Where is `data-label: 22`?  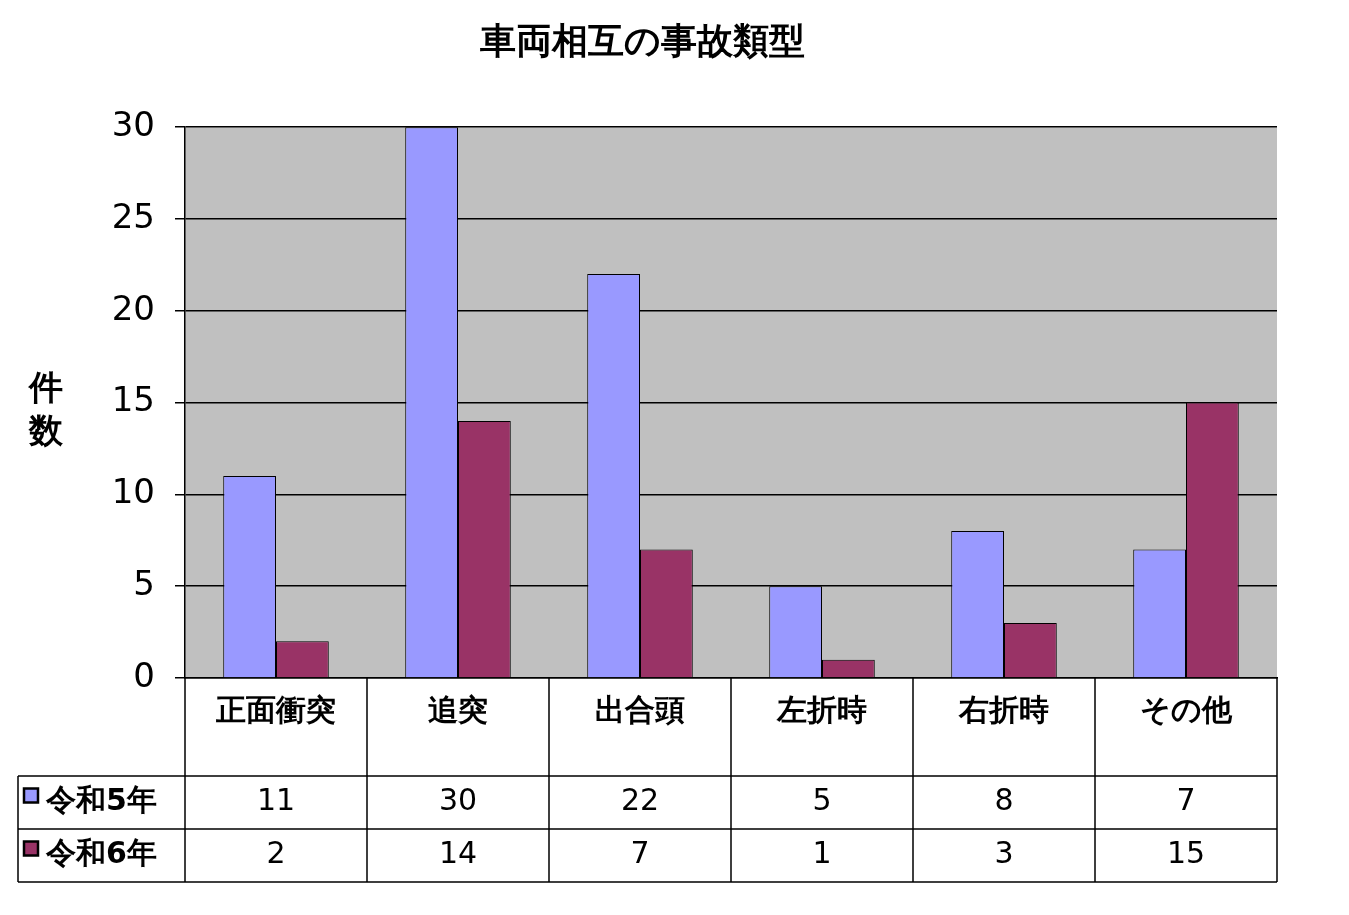
data-label: 22 is located at coordinates (640, 800).